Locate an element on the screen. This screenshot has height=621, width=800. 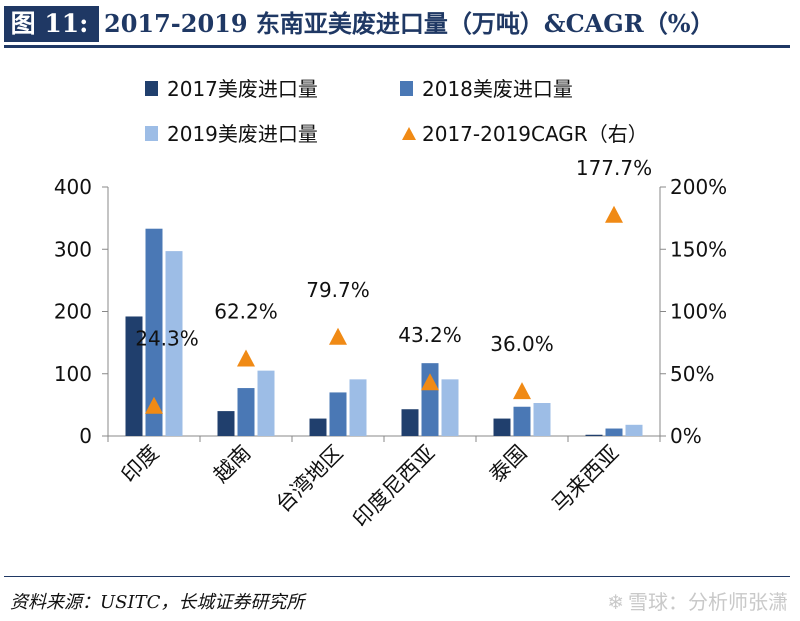
y-right-tick-label-0: 0% is located at coordinates (686, 436).